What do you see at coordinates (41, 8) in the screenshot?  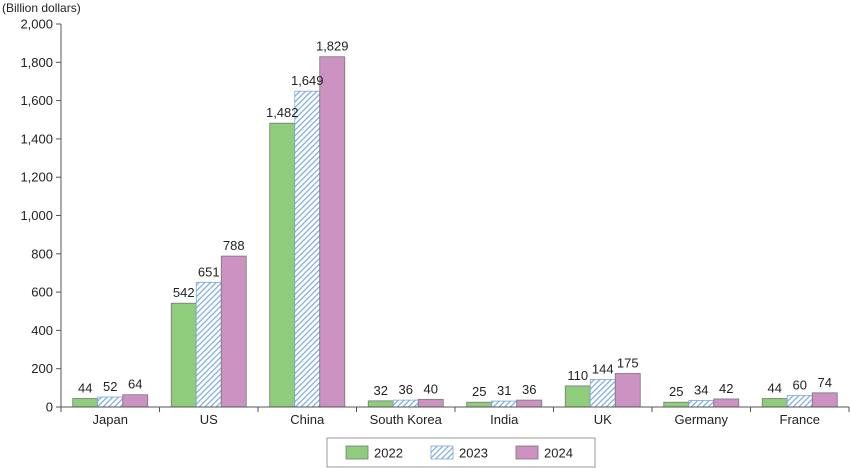 I see `y-axis-unit-label: (Billion dollars)` at bounding box center [41, 8].